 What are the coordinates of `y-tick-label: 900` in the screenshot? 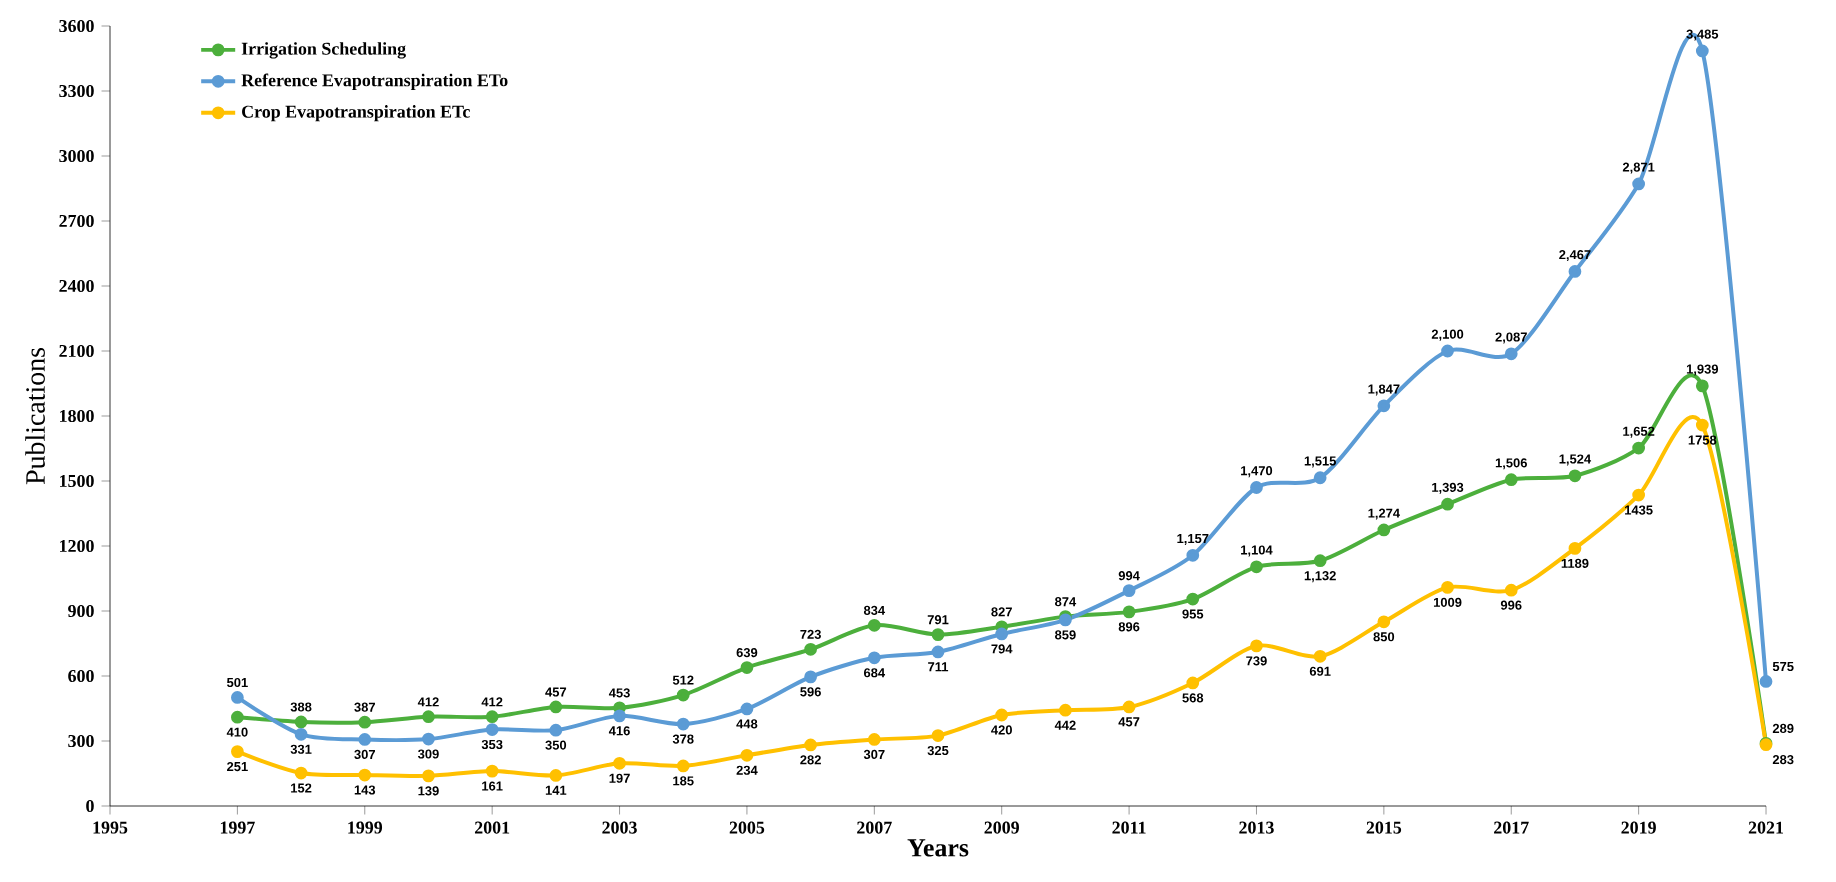 It's located at (81, 611).